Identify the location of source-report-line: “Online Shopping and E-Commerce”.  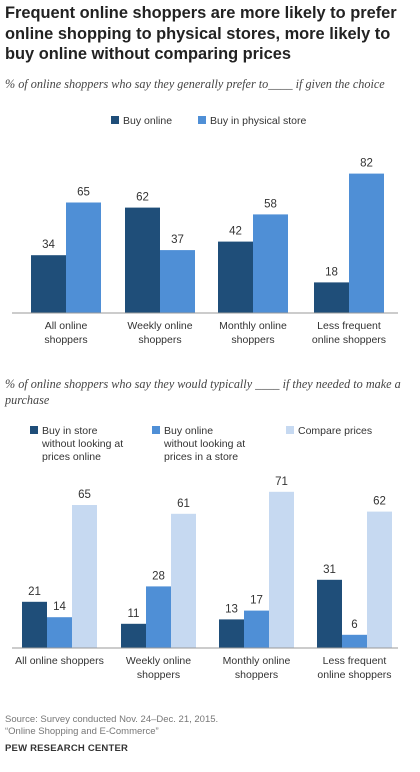
(82, 731).